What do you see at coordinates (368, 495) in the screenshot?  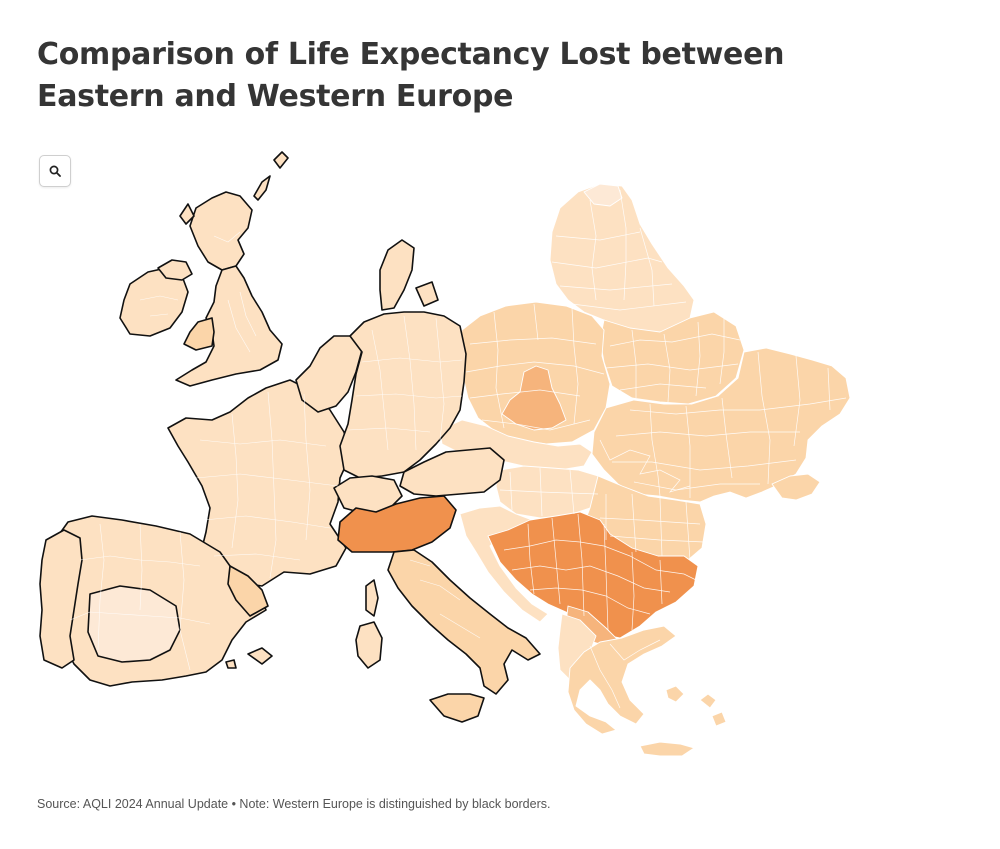 I see `region-switzerland` at bounding box center [368, 495].